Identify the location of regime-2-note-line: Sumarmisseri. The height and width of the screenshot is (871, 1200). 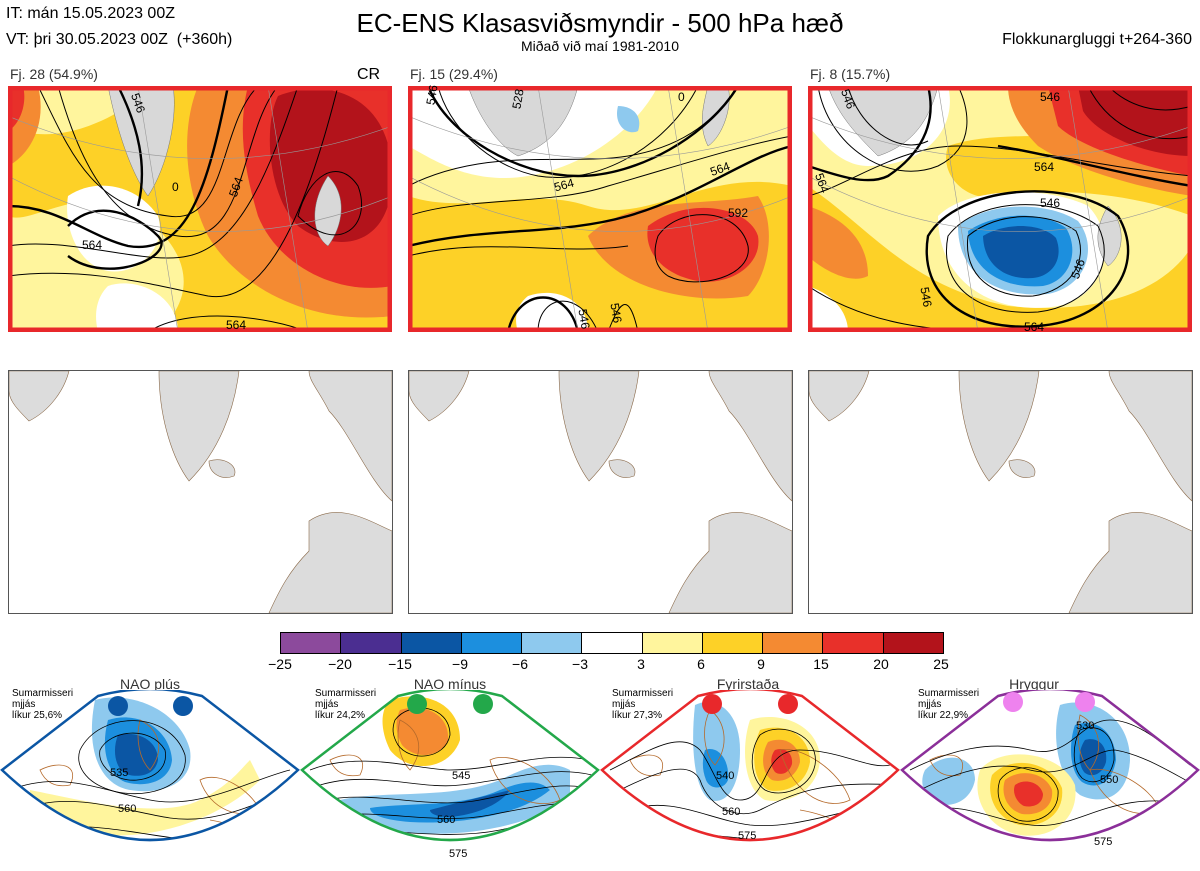
(346, 693).